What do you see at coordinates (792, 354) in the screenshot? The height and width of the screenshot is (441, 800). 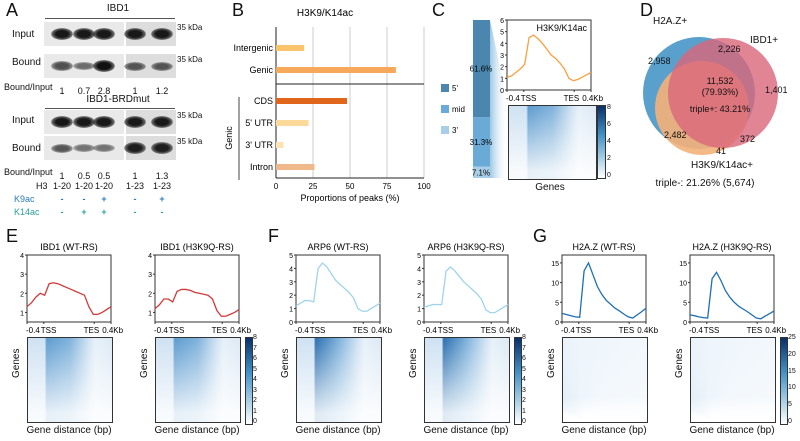 I see `colorbar-tick-label: 20` at bounding box center [792, 354].